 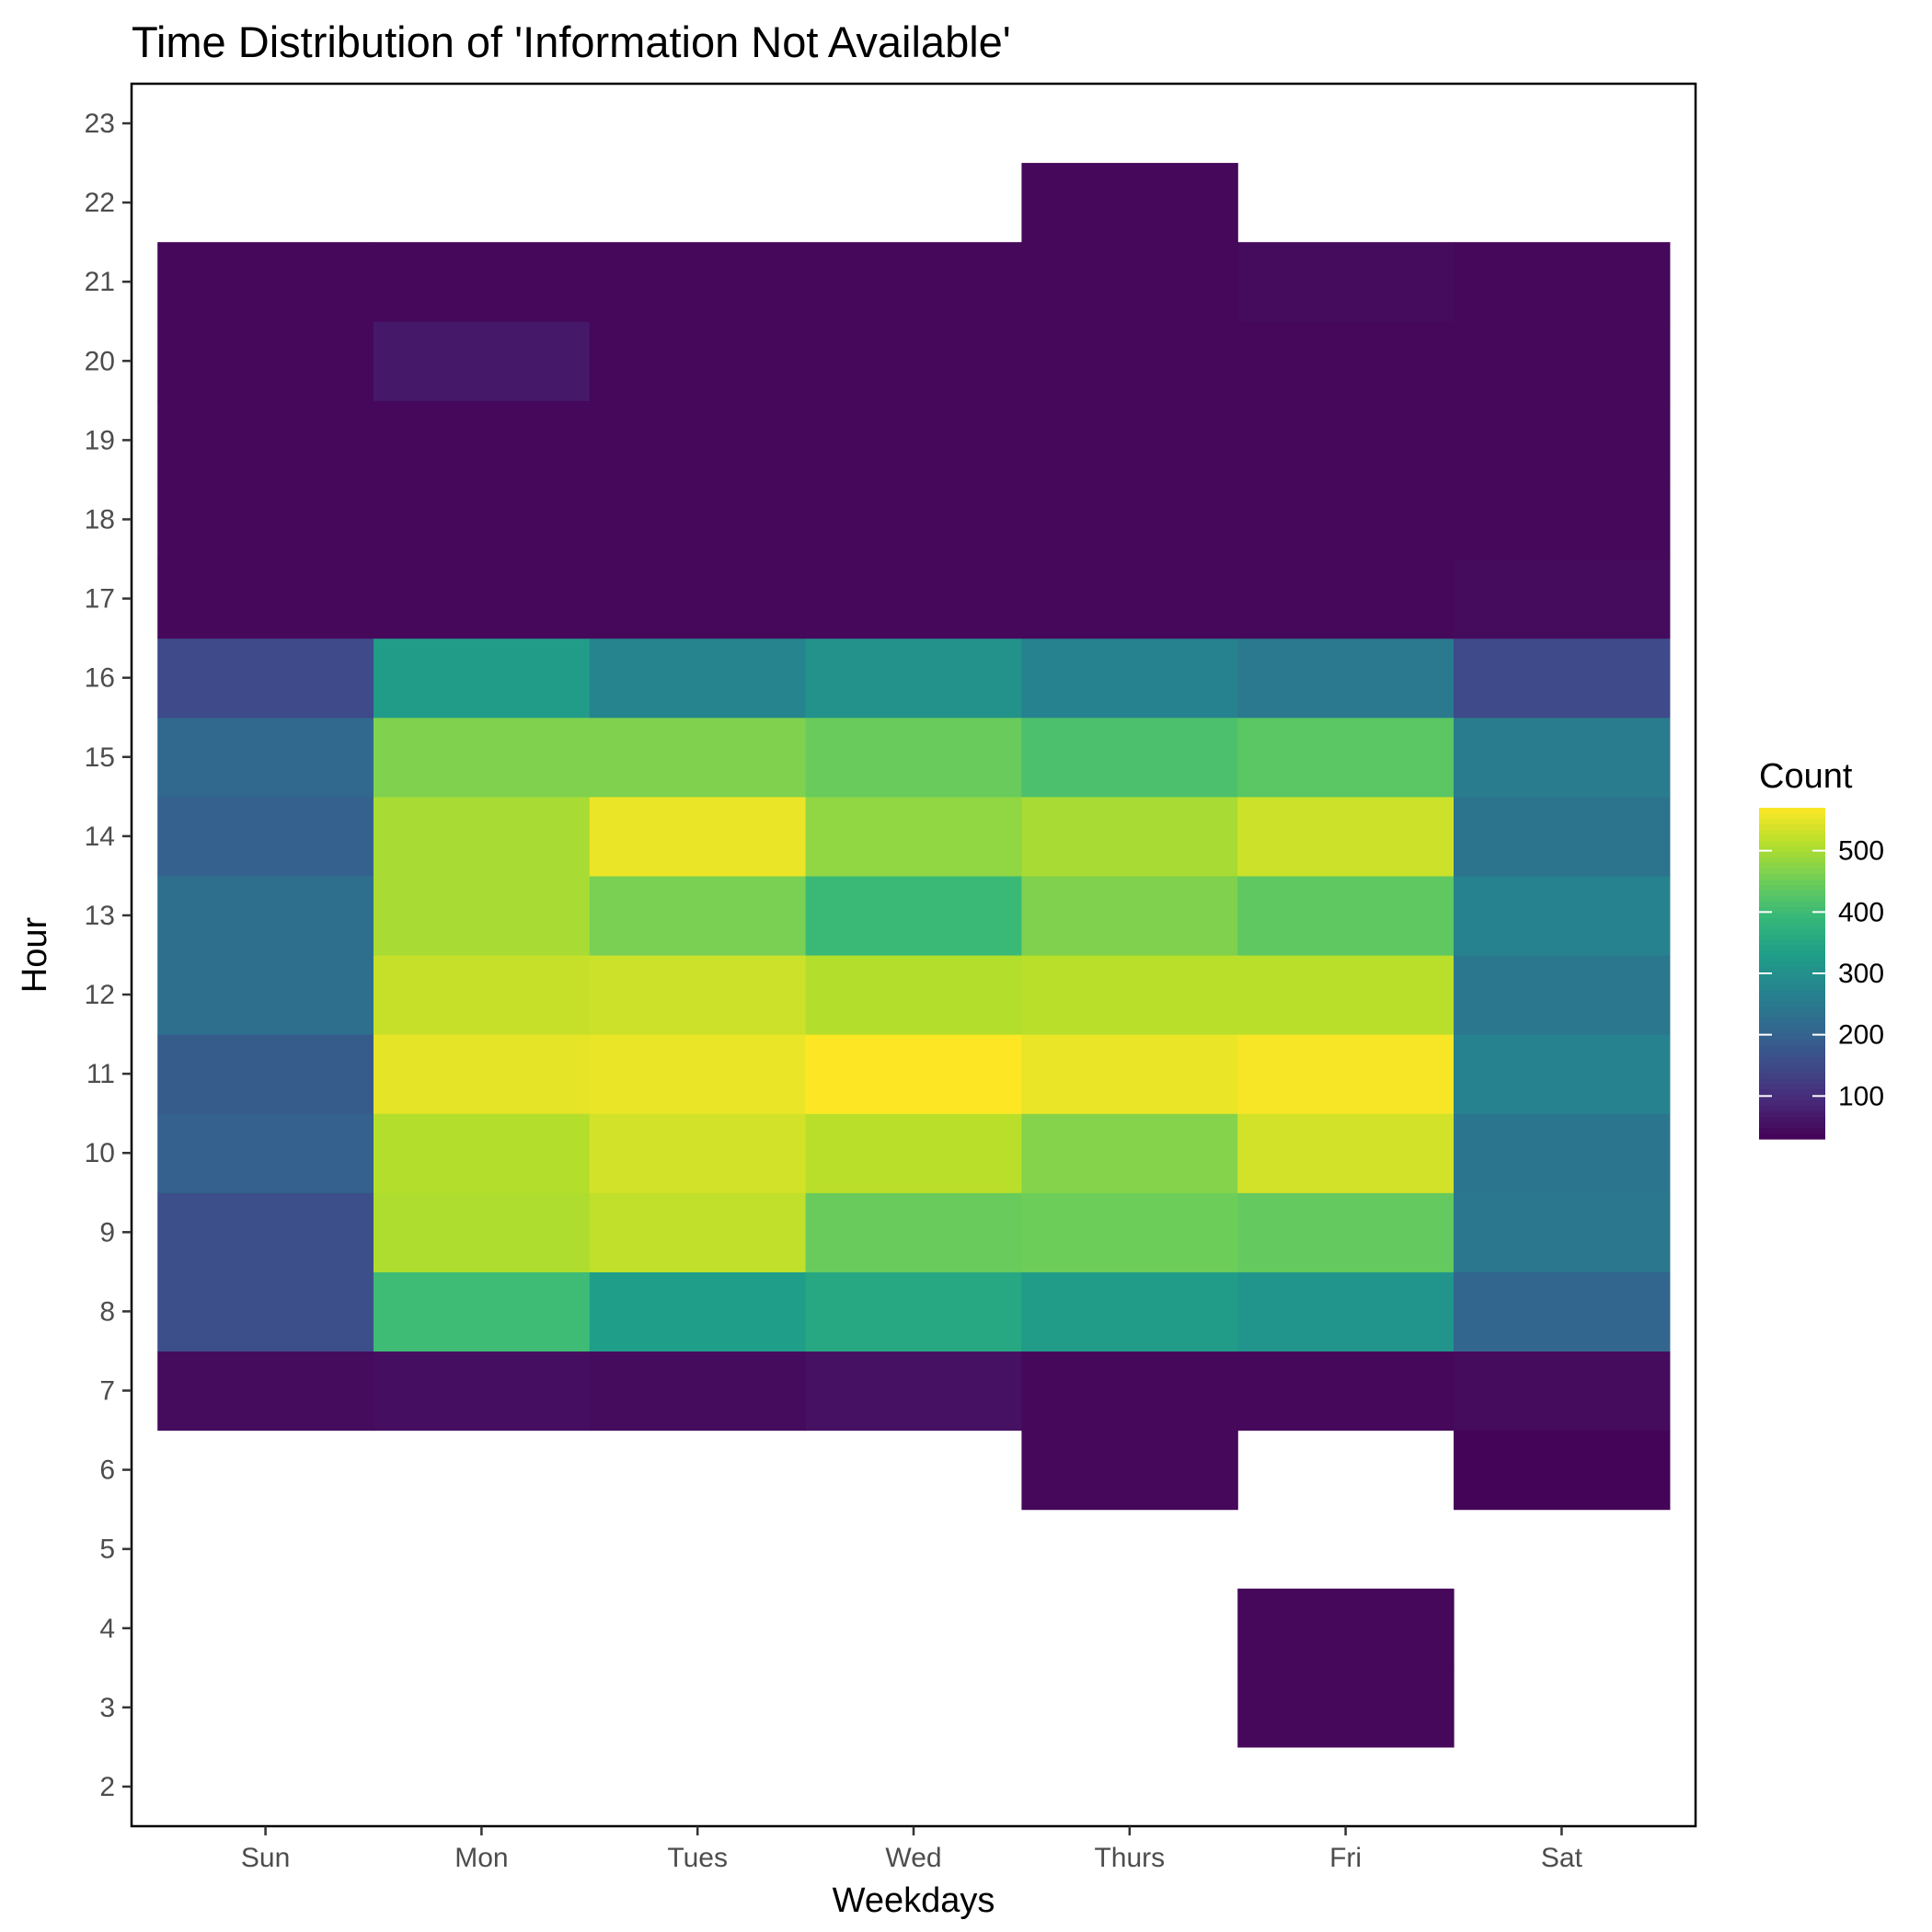 I want to click on x-tick-label: Sun, so click(x=265, y=1858).